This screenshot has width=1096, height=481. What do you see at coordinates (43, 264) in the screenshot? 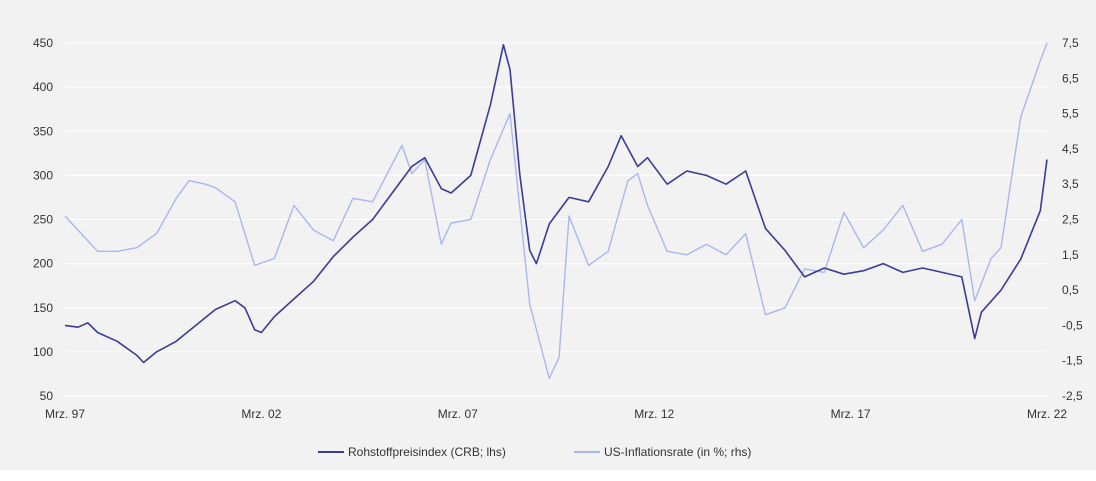
I see `left-tick-label: 200` at bounding box center [43, 264].